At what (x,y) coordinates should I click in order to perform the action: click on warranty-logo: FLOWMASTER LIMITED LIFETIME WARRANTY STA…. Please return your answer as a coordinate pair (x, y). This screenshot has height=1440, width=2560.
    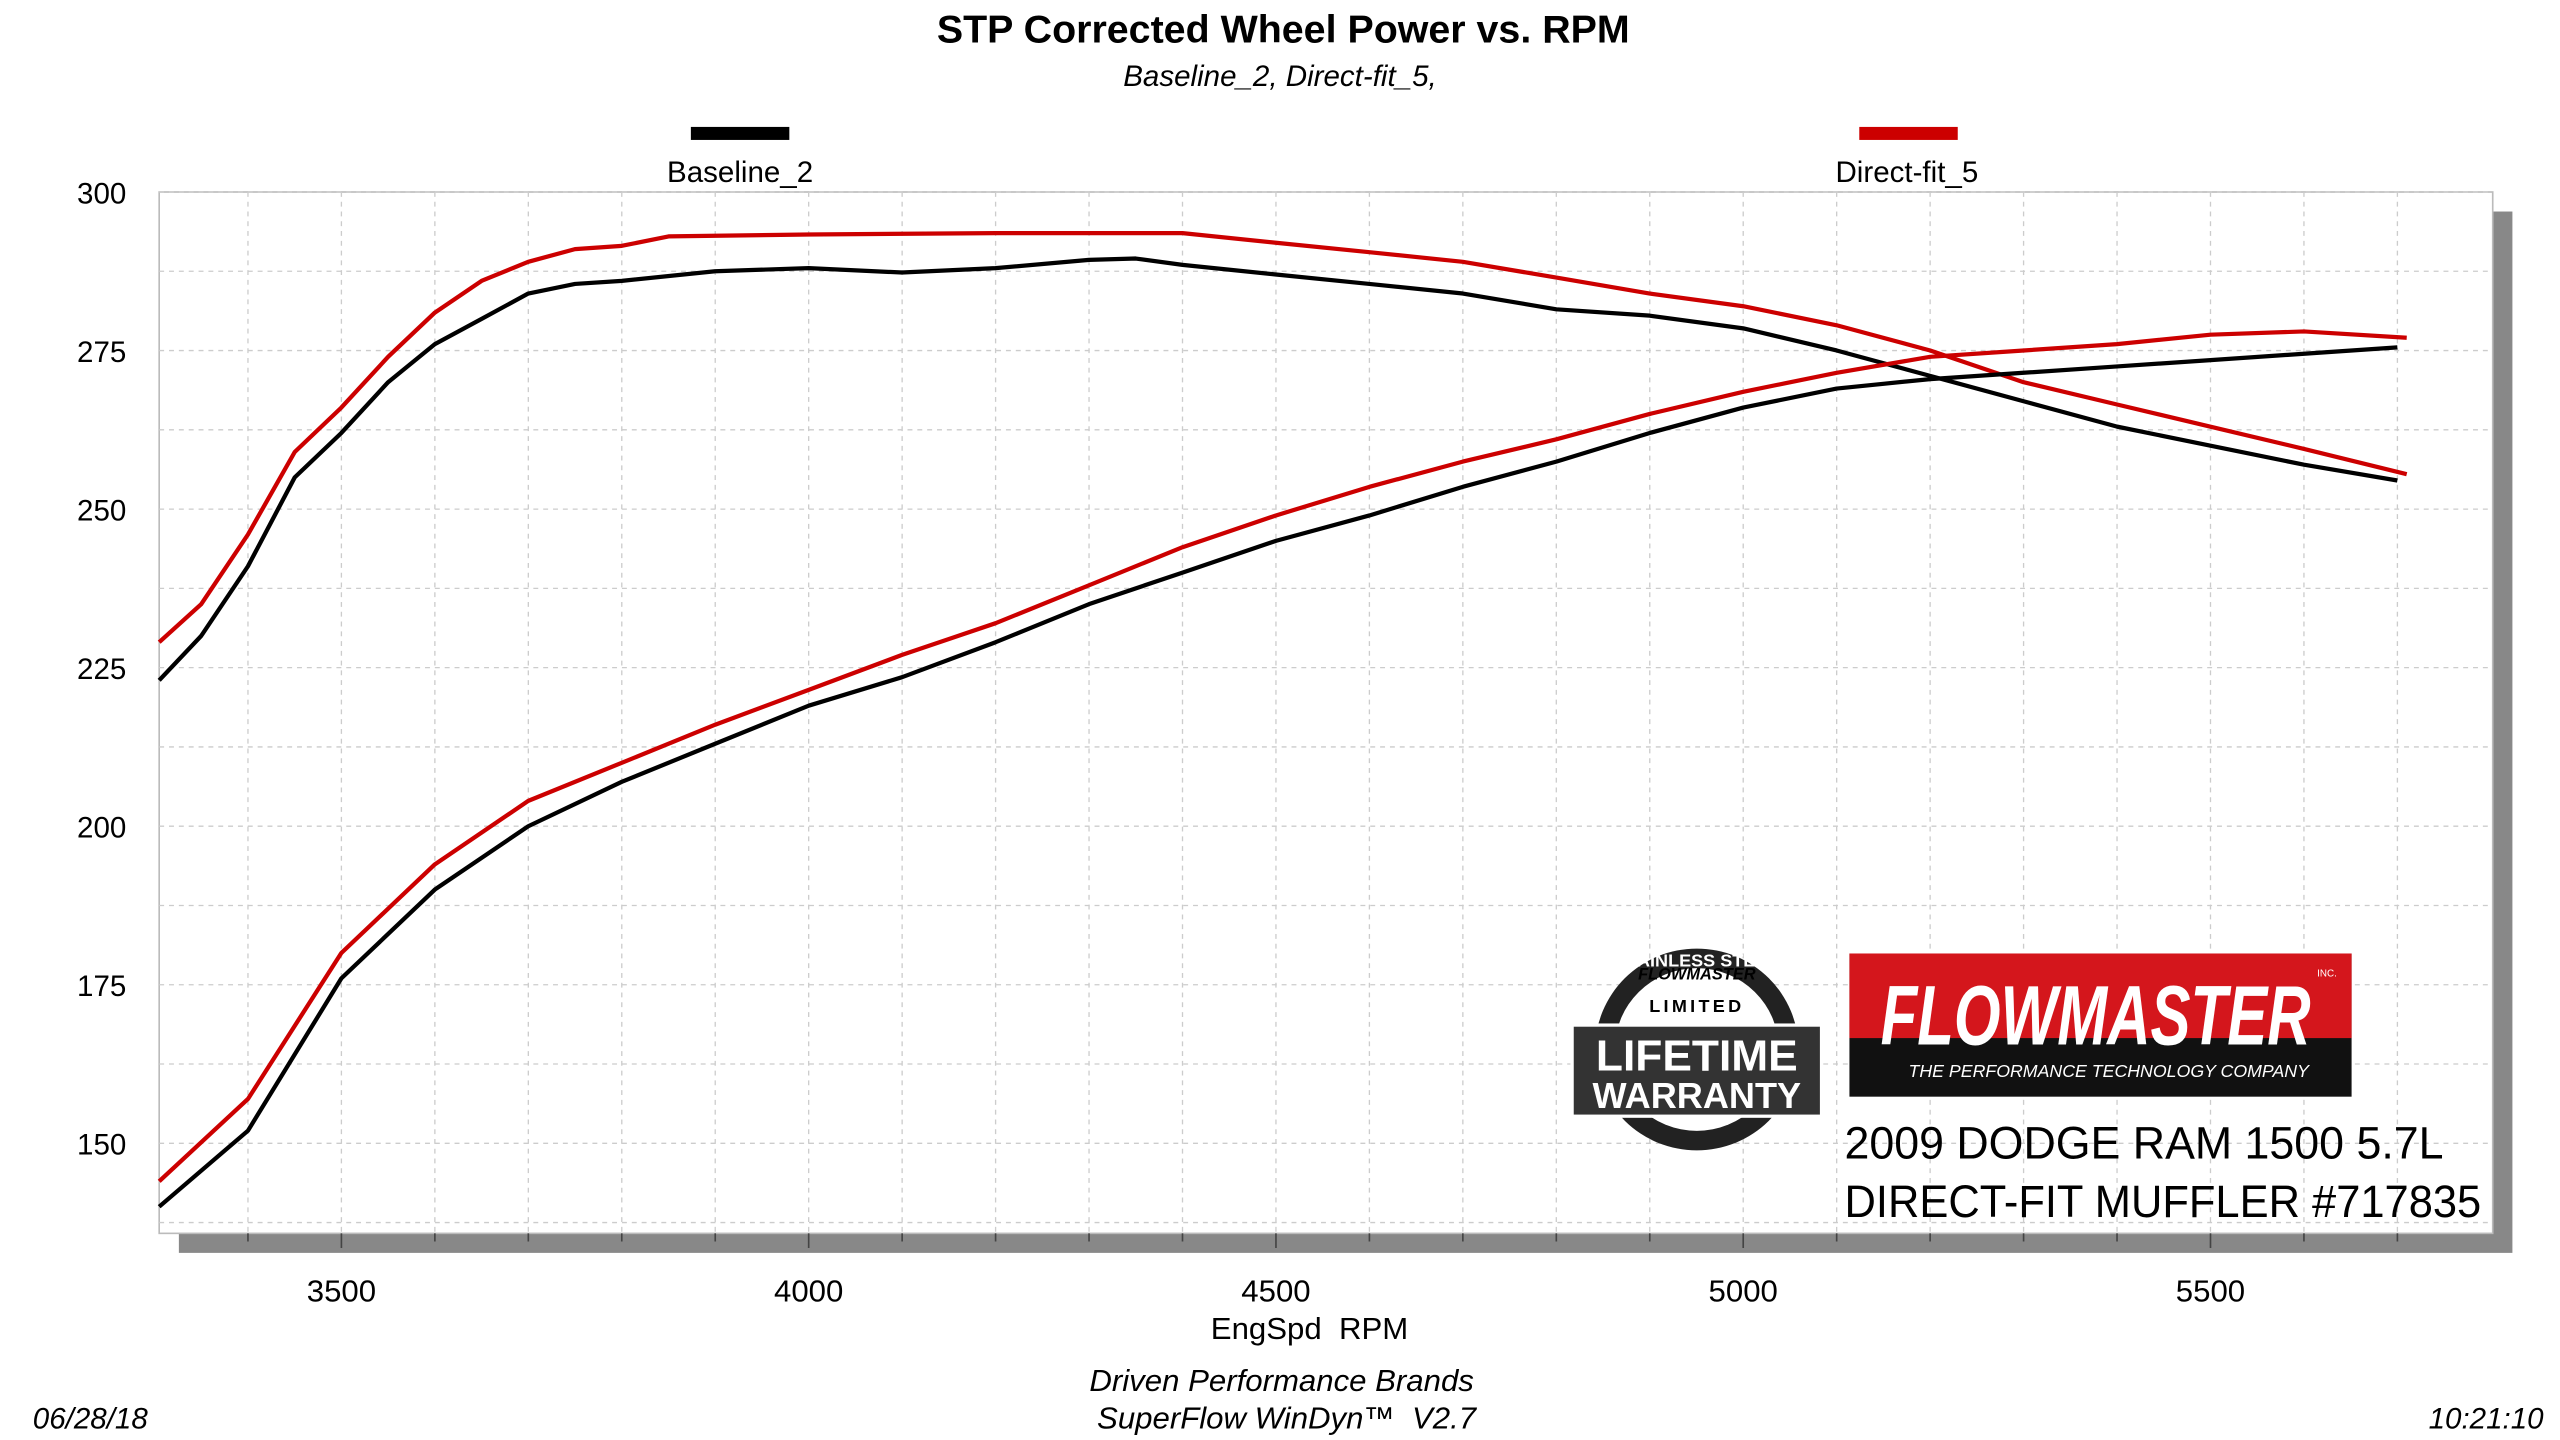
    Looking at the image, I should click on (1697, 1049).